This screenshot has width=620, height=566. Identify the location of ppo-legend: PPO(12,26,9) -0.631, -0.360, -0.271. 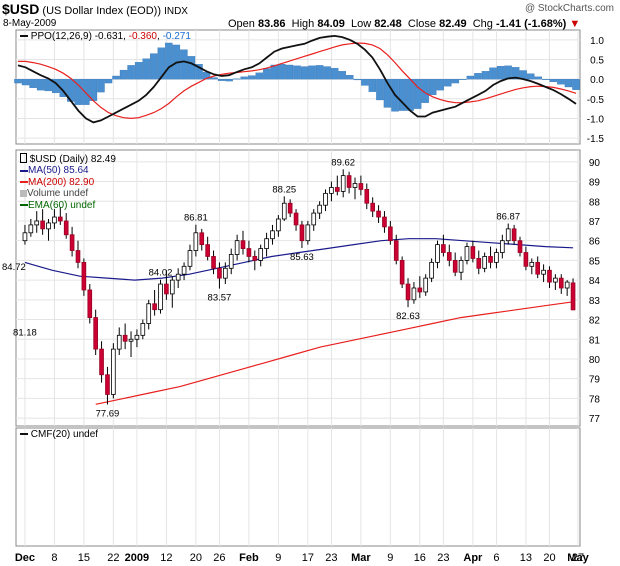
(105, 36).